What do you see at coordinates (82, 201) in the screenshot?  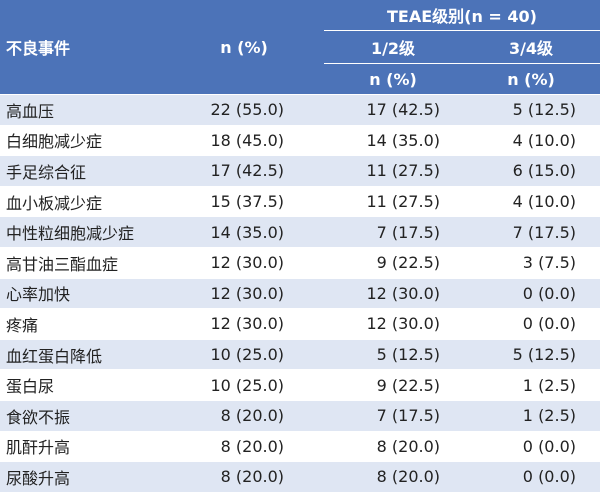 I see `event-cell: 血小板减少症` at bounding box center [82, 201].